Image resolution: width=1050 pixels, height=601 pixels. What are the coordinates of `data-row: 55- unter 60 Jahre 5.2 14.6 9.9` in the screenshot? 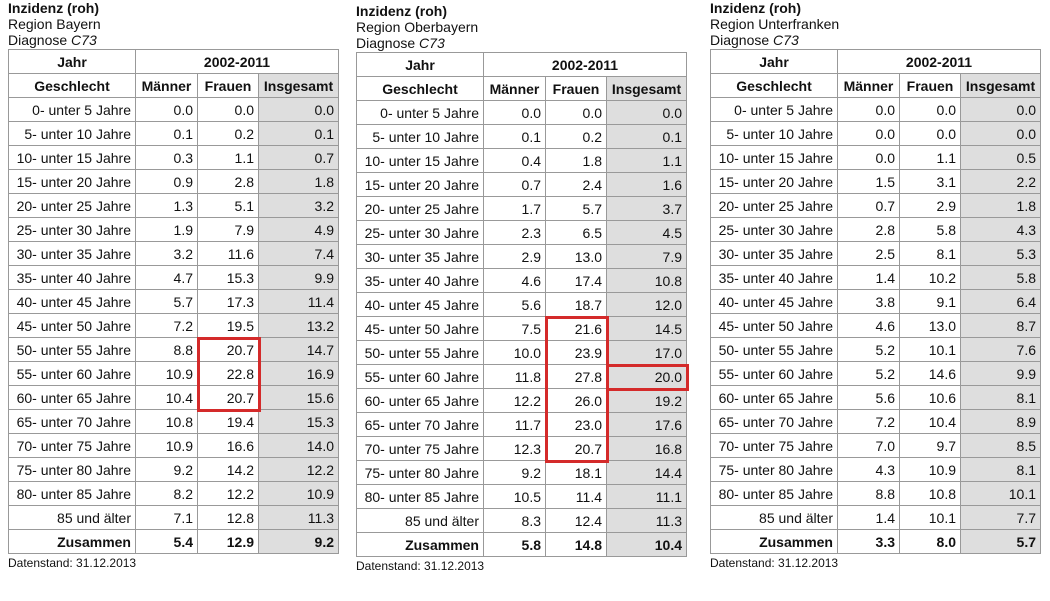 It's located at (875, 373).